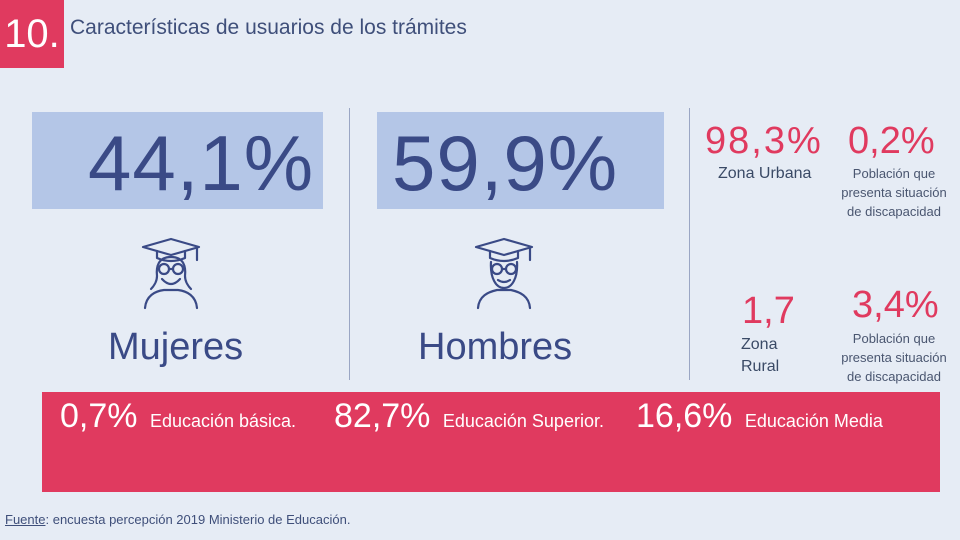  Describe the element at coordinates (759, 344) in the screenshot. I see `rural-zone-label-line1: Zona` at that location.